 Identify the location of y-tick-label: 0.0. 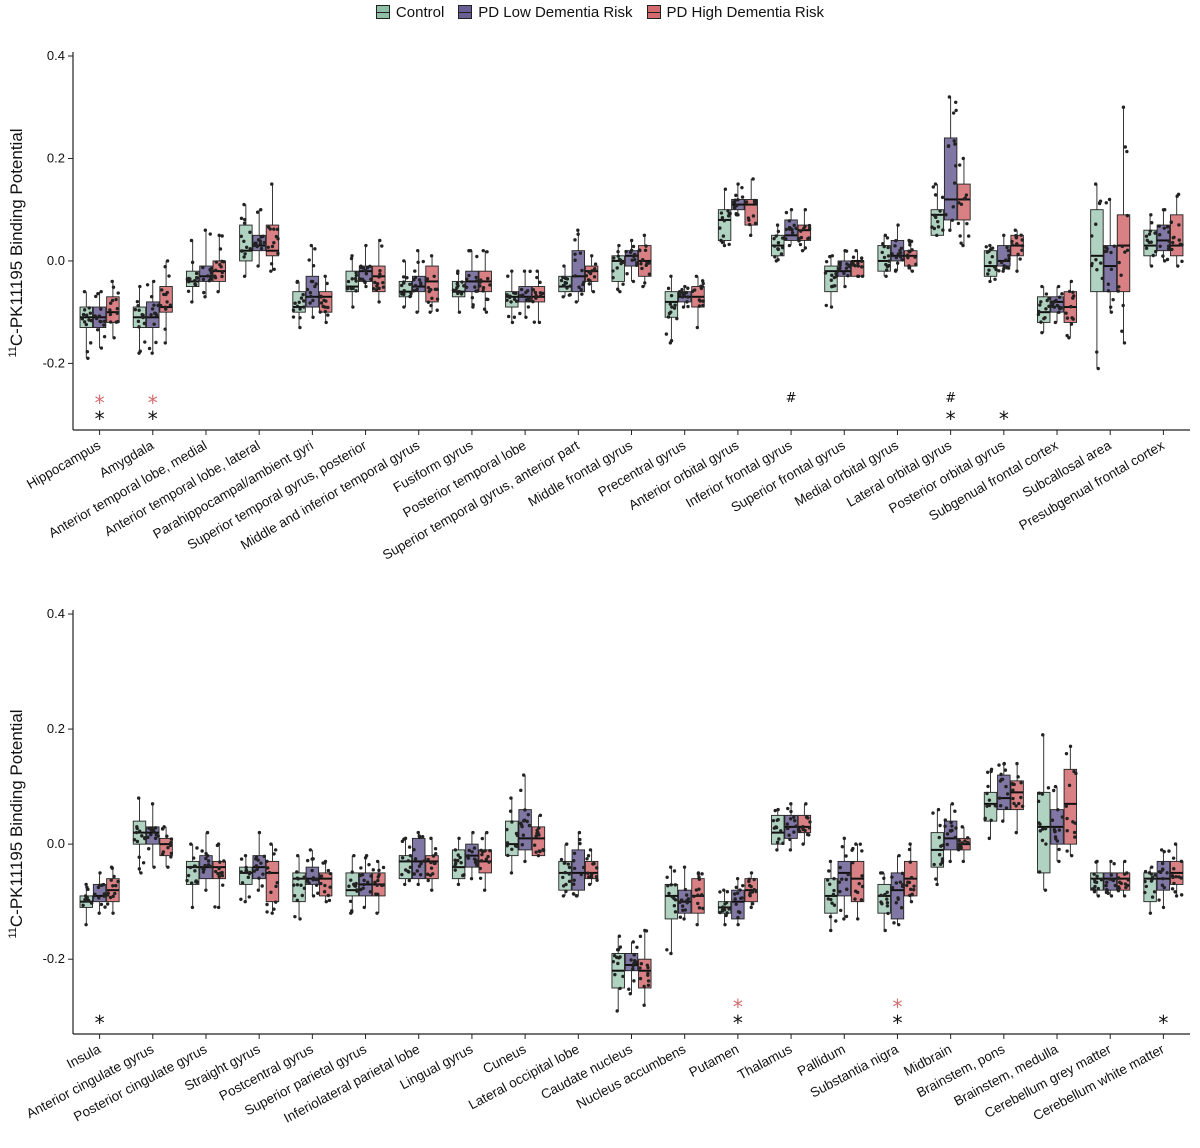
(56, 843).